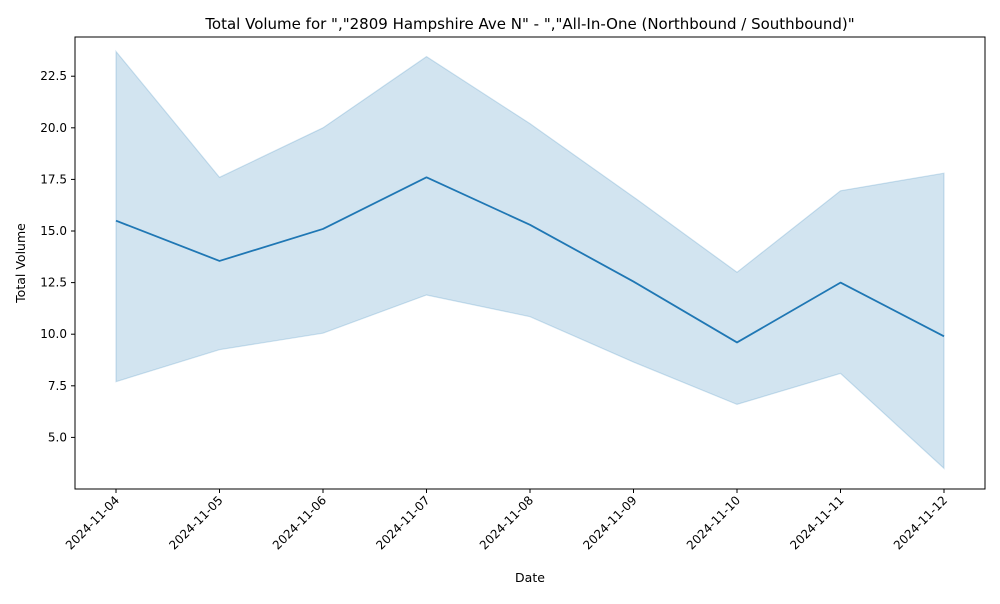 This screenshot has width=1000, height=604. Describe the element at coordinates (57, 256) in the screenshot. I see `y-axis: 5.0 7.5 10.0 12.5 15.0 17.5 20.0 22.5` at that location.